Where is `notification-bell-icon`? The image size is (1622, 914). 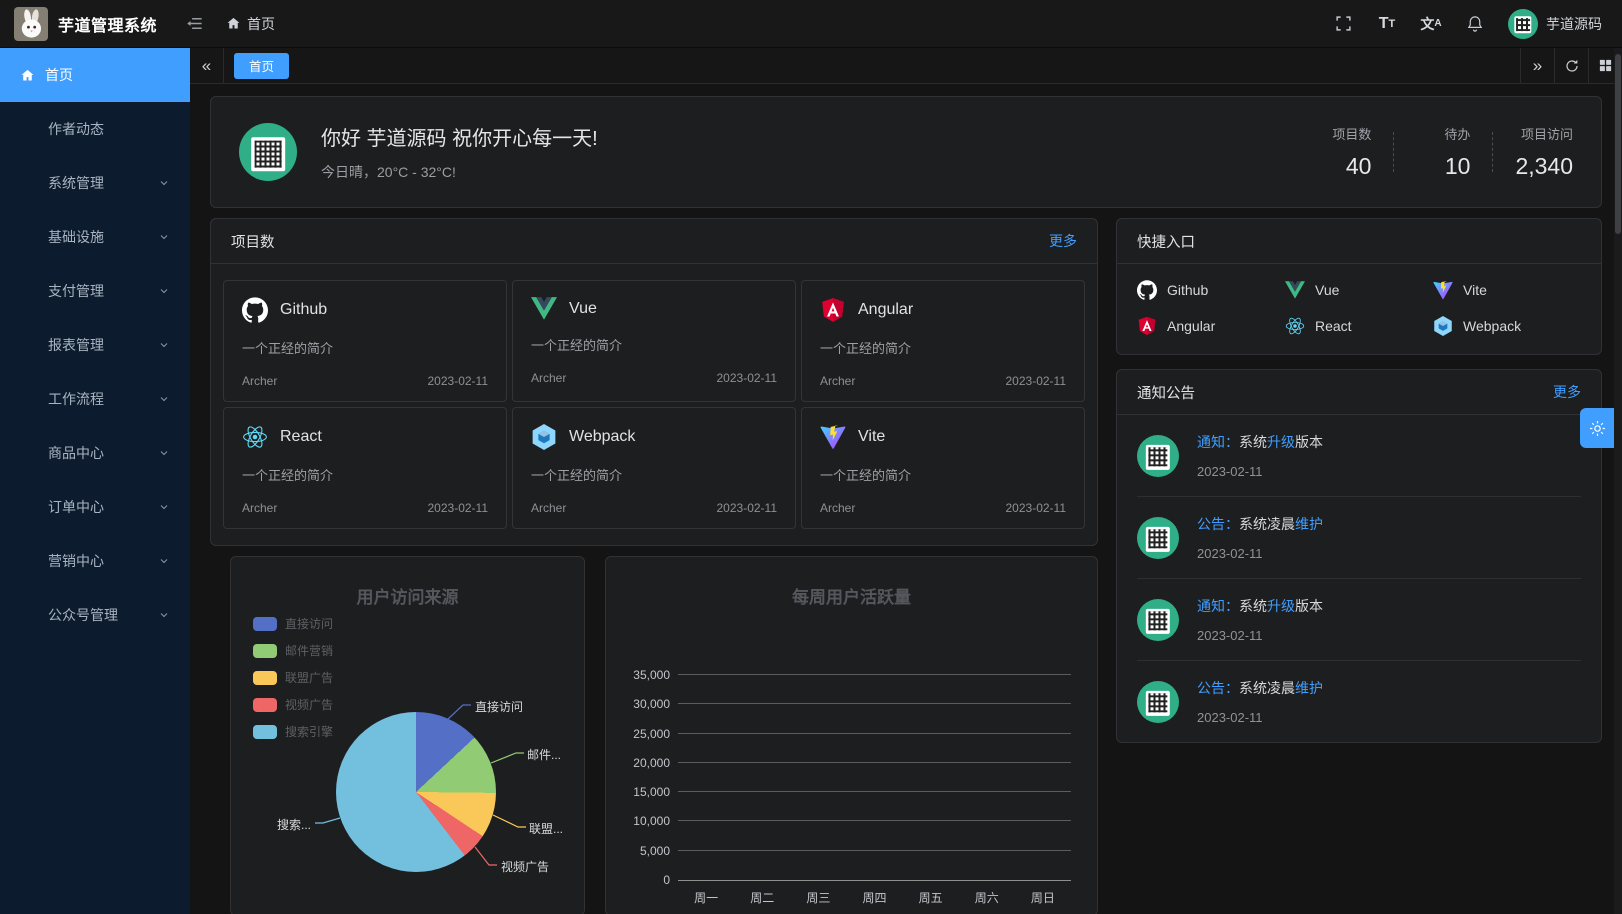 notification-bell-icon is located at coordinates (1475, 24).